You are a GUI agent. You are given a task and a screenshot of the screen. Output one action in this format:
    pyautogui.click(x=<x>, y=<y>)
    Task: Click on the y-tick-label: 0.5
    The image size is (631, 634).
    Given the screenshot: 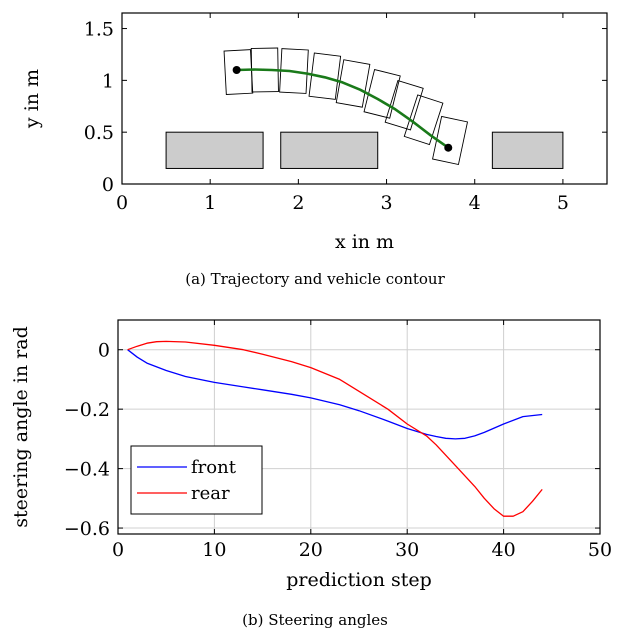 What is the action you would take?
    pyautogui.click(x=99, y=133)
    